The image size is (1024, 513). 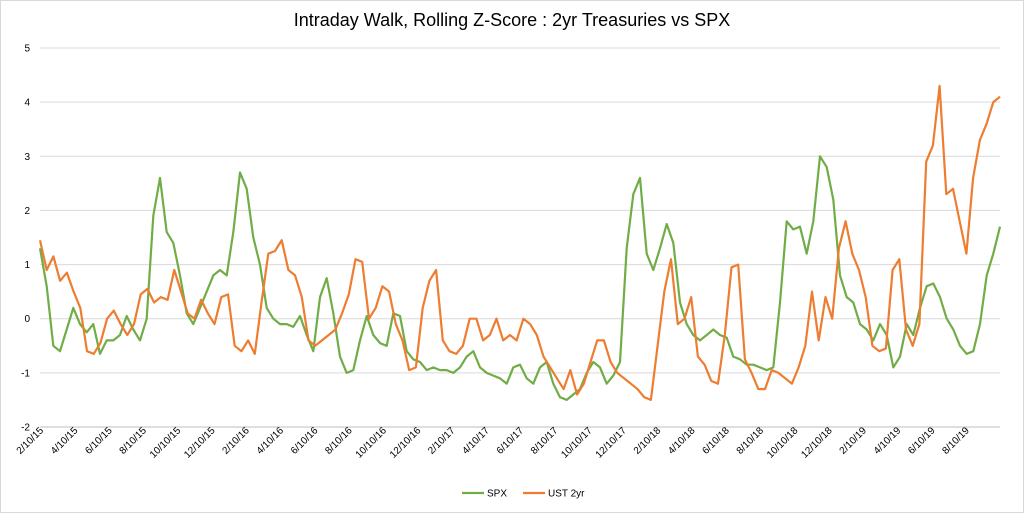 I want to click on legend-label-ust-2yr: UST 2yr, so click(x=566, y=494).